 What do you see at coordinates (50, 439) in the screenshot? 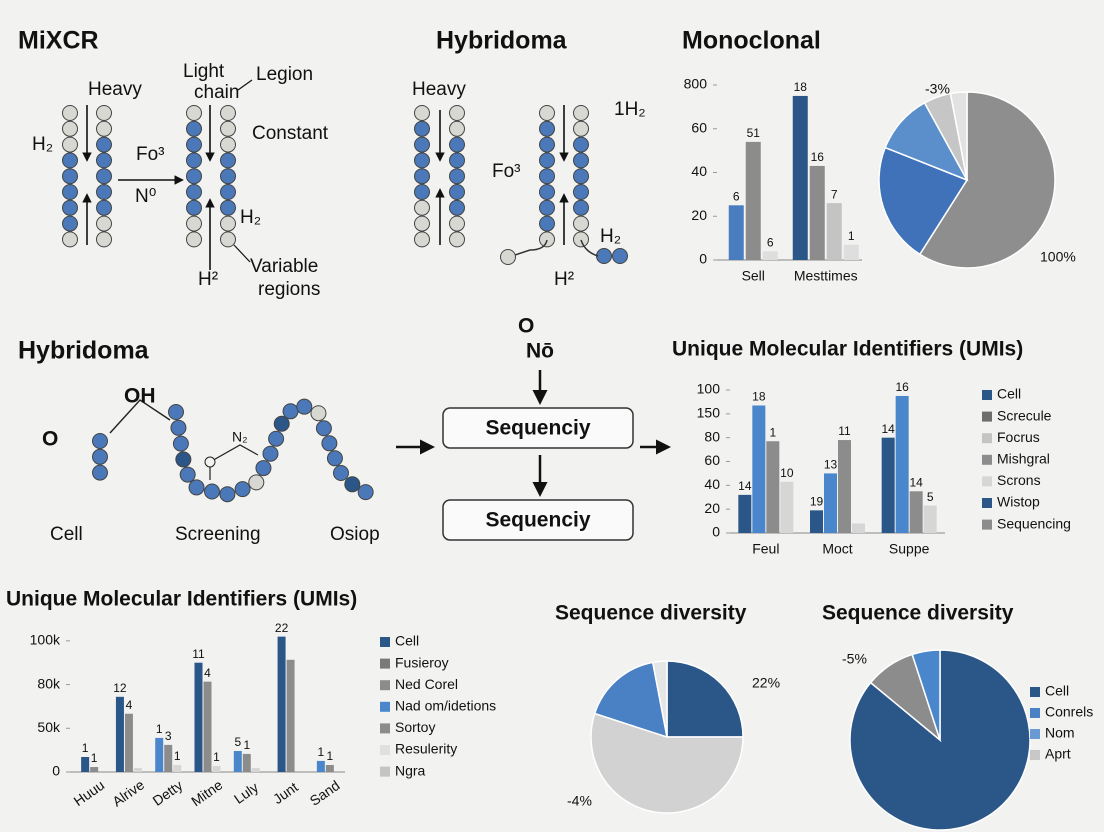
I see `diagram-label: O` at bounding box center [50, 439].